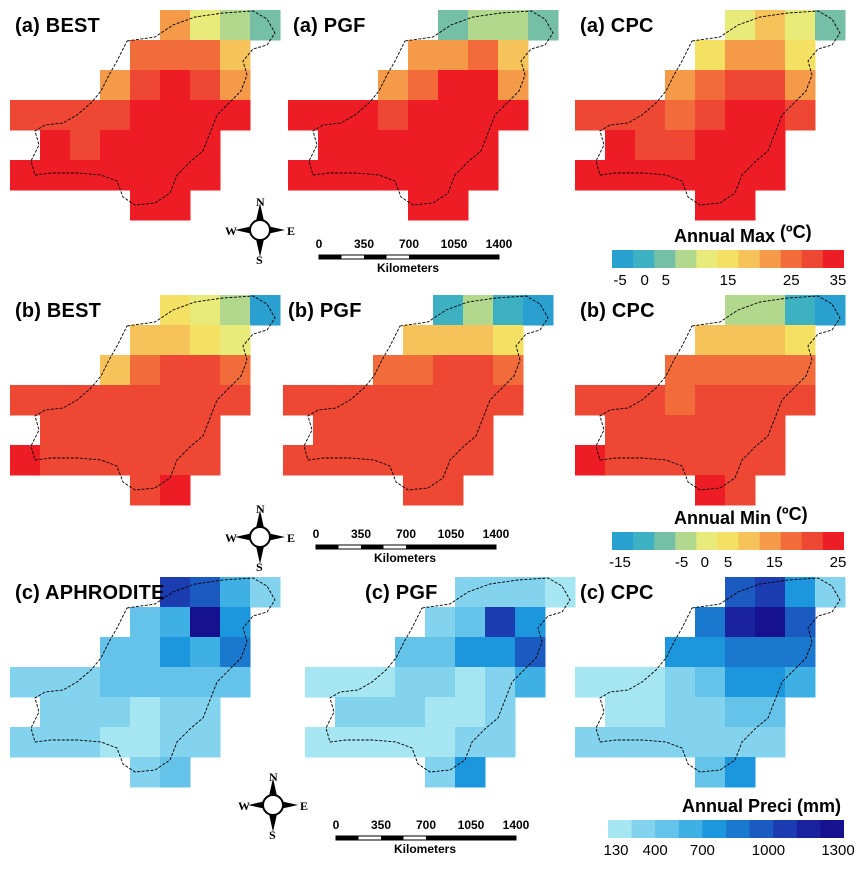 Image resolution: width=857 pixels, height=894 pixels. What do you see at coordinates (774, 562) in the screenshot?
I see `legend-tick-label: 15` at bounding box center [774, 562].